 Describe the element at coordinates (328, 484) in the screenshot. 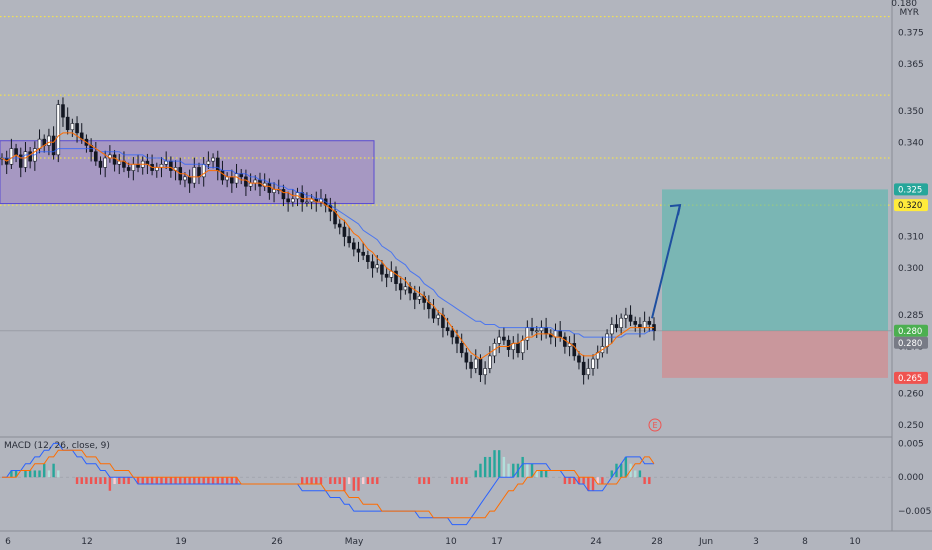

I see `macd-line` at that location.